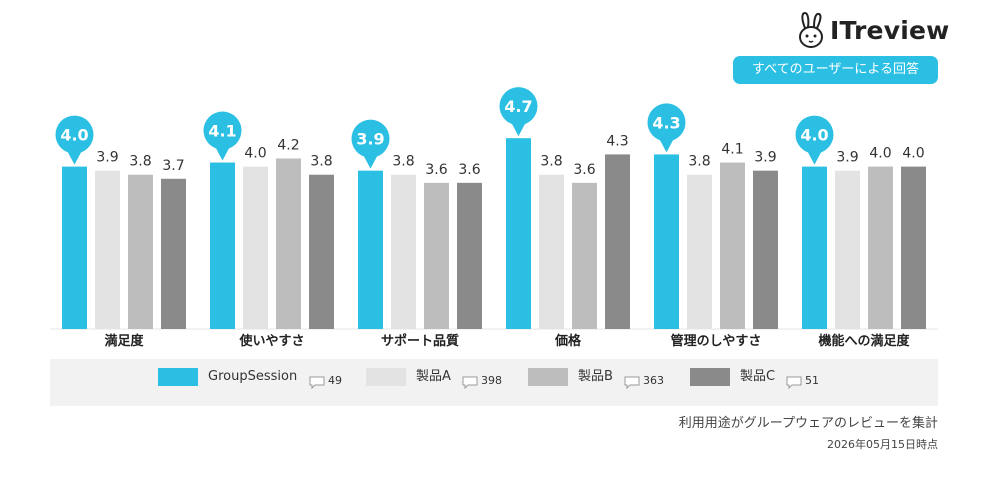 The width and height of the screenshot is (988, 480). Describe the element at coordinates (864, 341) in the screenshot. I see `category-label: 機能への満足度` at that location.